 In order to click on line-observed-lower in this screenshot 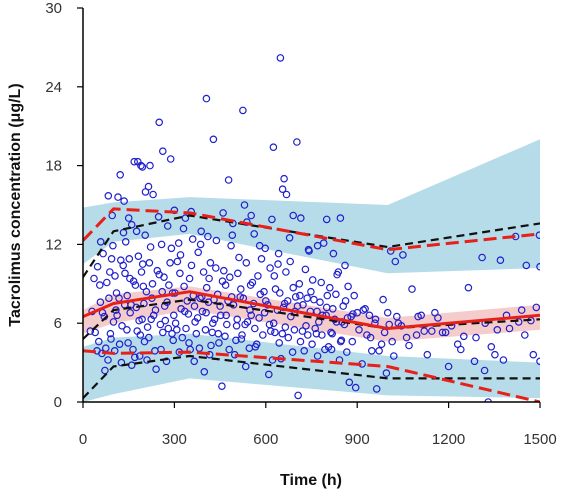, I will do `click(311, 375)`.